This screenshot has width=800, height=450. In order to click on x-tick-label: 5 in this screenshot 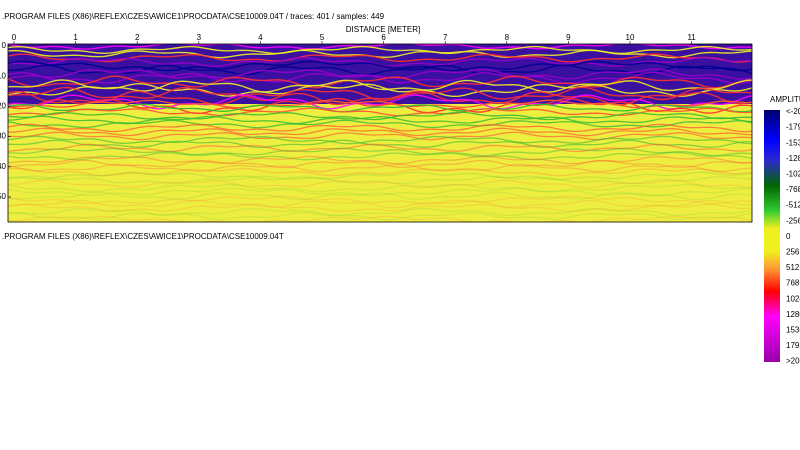, I will do `click(322, 37)`.